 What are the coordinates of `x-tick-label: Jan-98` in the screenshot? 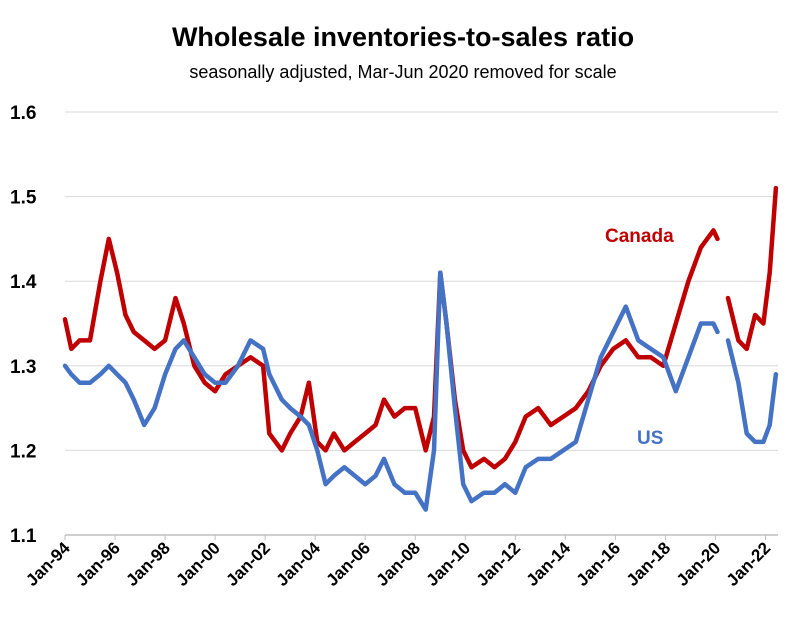 It's located at (148, 564).